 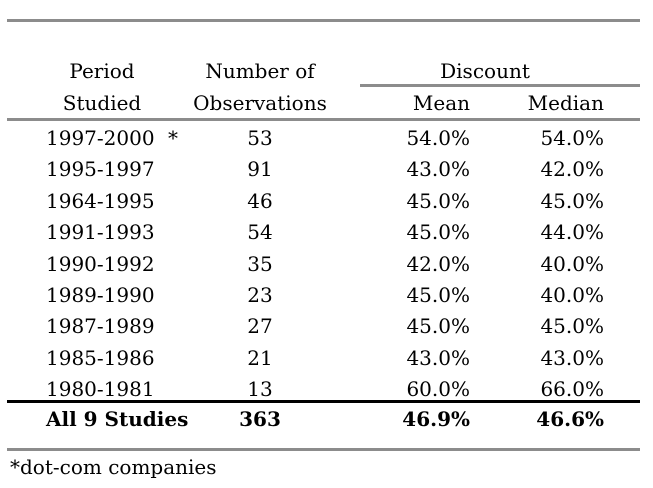 What do you see at coordinates (113, 467) in the screenshot?
I see `footnote: *dot-com companies` at bounding box center [113, 467].